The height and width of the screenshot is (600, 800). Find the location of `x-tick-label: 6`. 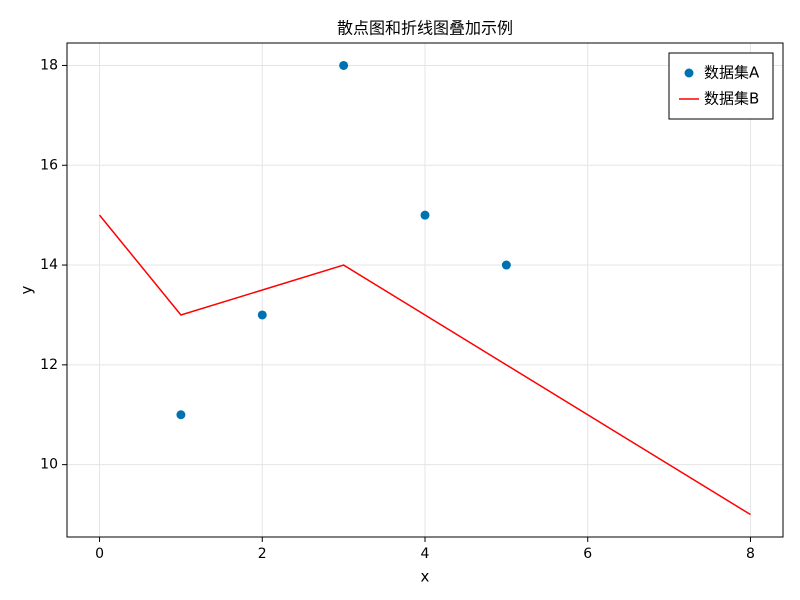

x-tick-label: 6 is located at coordinates (587, 554).